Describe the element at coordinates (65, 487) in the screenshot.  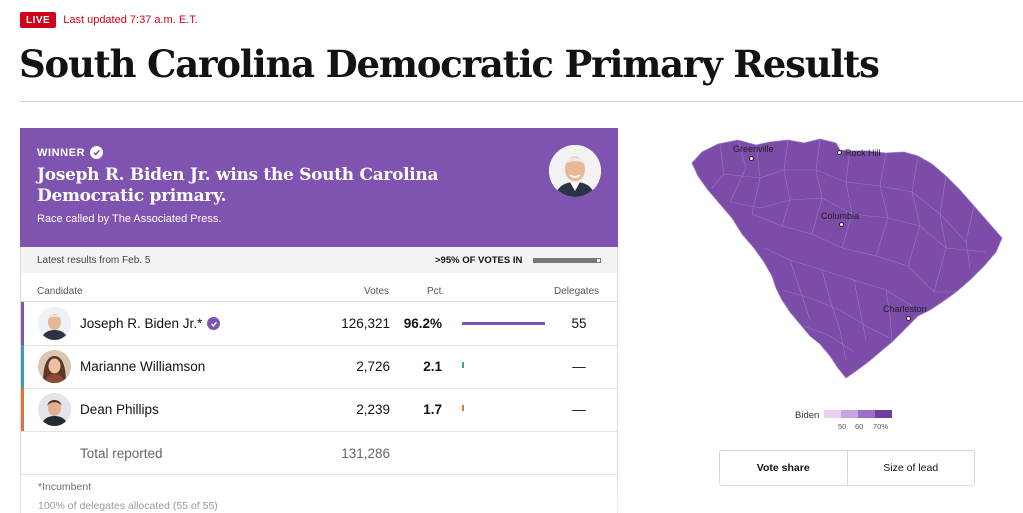
I see `incumbent-note: *Incumbent` at that location.